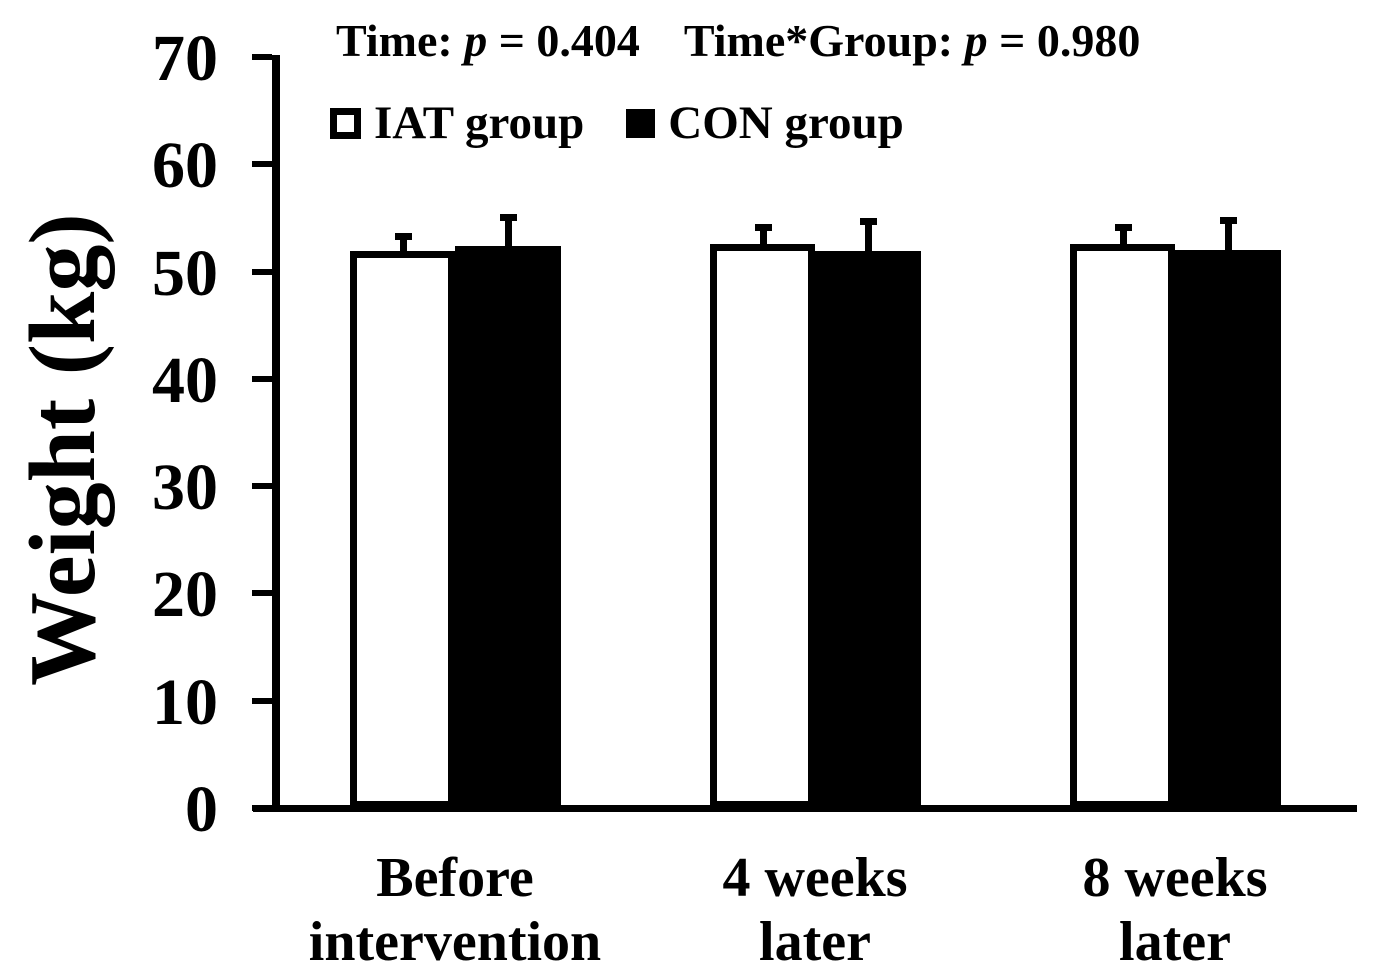 The height and width of the screenshot is (974, 1383). Describe the element at coordinates (1175, 910) in the screenshot. I see `x-category-label-2: 8 weeks later` at that location.